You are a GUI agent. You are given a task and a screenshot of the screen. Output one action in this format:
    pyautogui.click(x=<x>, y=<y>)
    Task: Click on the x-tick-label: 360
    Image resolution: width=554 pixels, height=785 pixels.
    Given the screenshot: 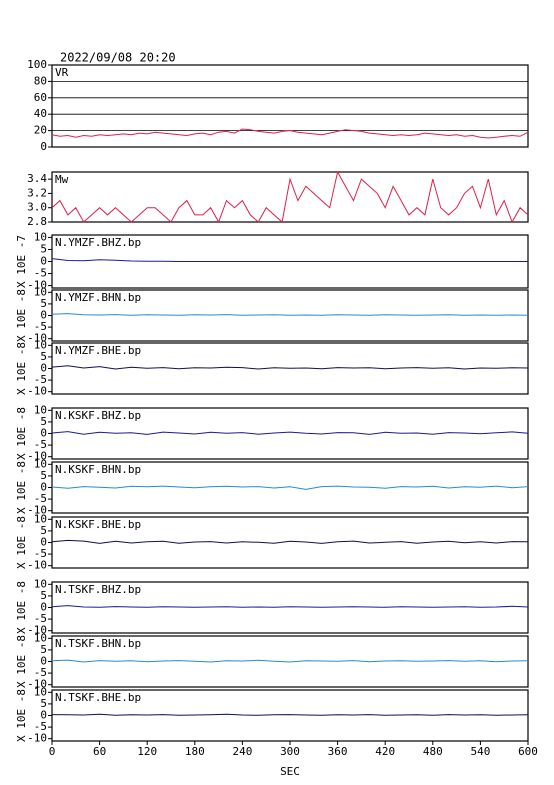 What is the action you would take?
    pyautogui.click(x=338, y=751)
    